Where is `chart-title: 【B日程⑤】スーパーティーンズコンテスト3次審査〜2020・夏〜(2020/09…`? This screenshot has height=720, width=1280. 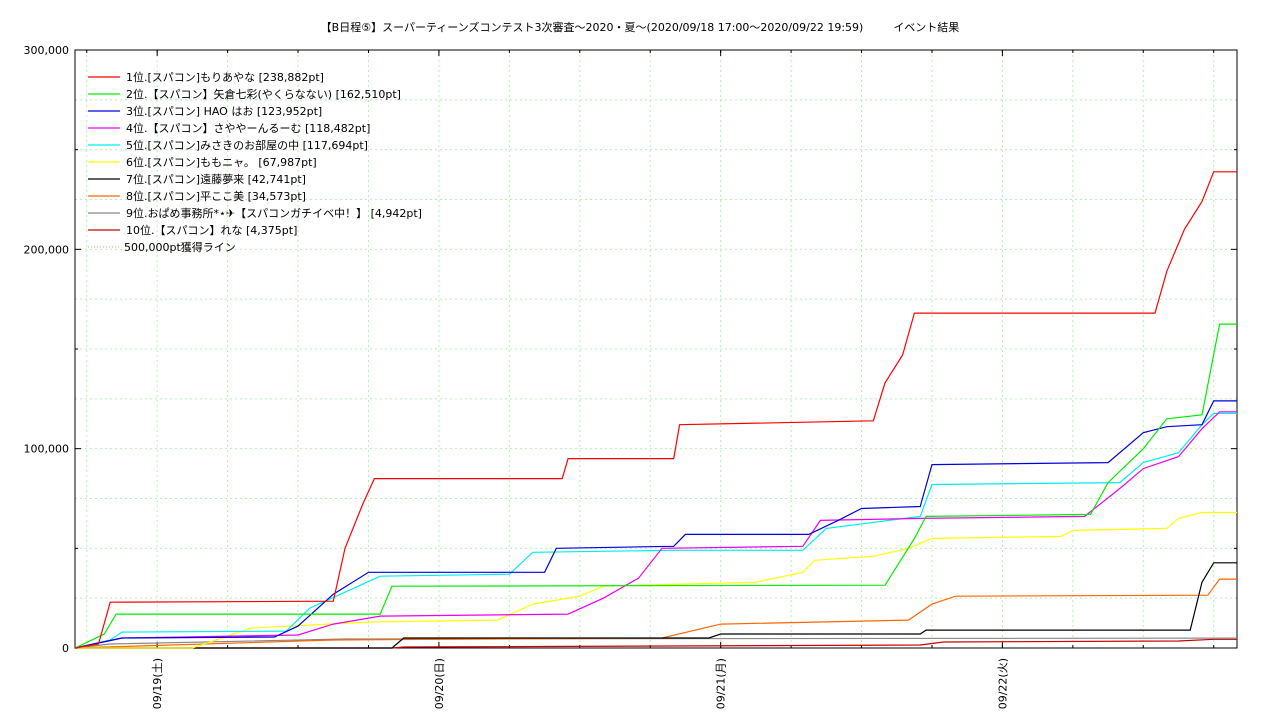
chart-title: 【B日程⑤】スーパーティーンズコンテスト3次審査〜2020・夏〜(2020/09… is located at coordinates (640, 27).